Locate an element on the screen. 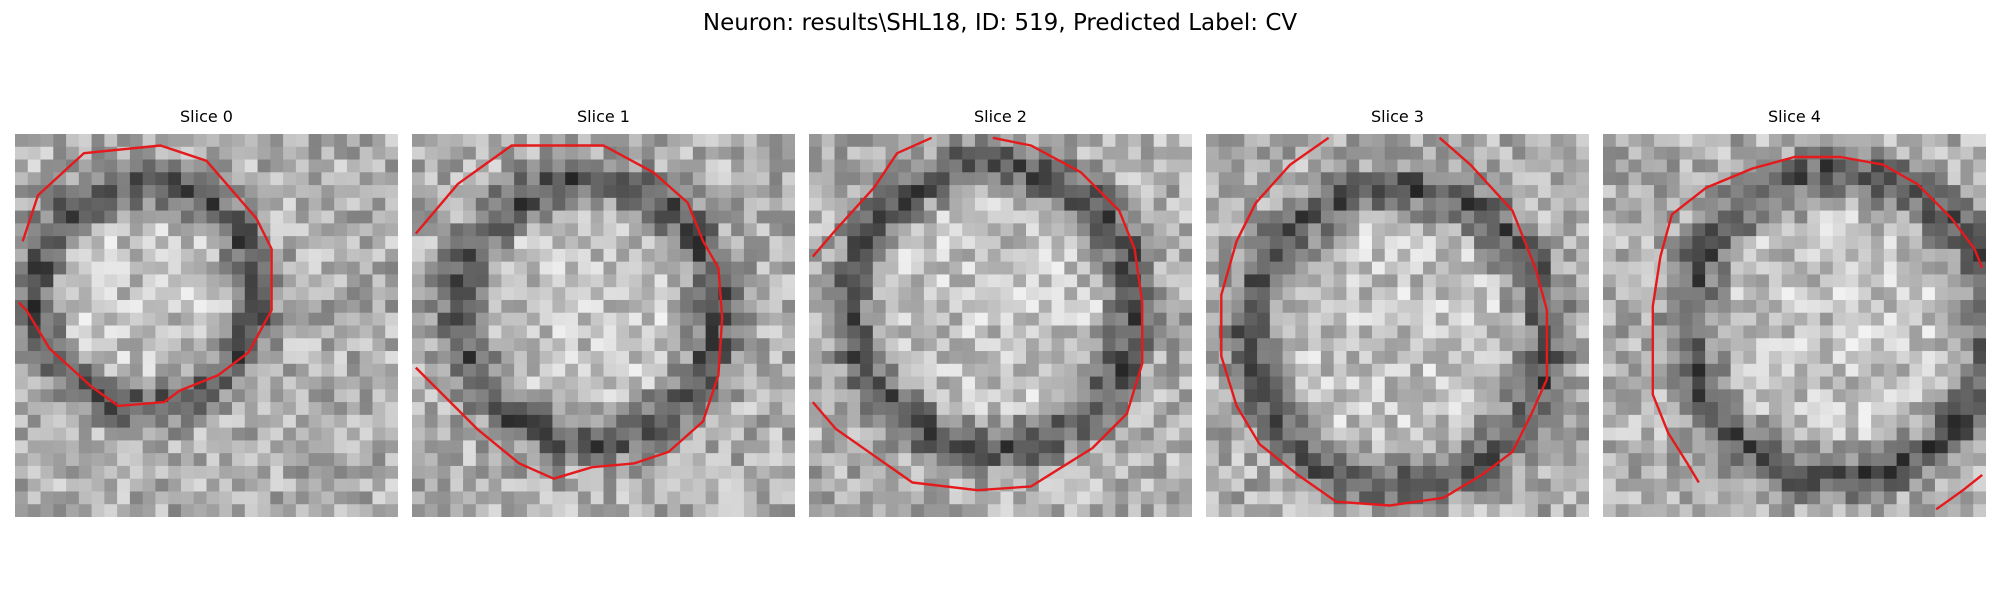 Image resolution: width=2000 pixels, height=600 pixels. slice-title-0: Slice 0 is located at coordinates (206, 116).